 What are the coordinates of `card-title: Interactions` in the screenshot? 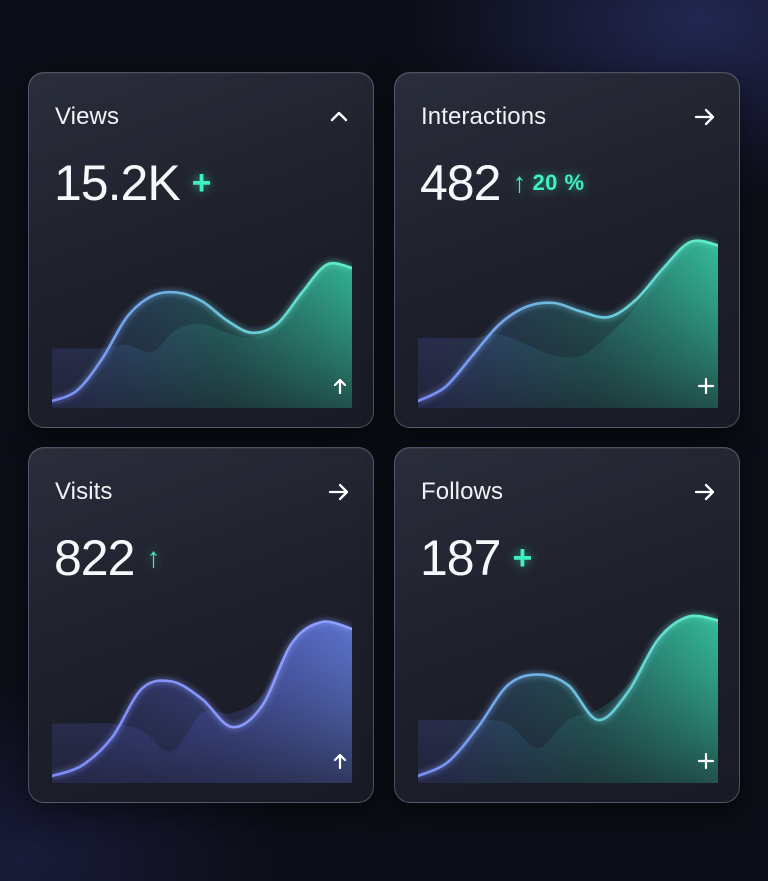 It's located at (484, 116).